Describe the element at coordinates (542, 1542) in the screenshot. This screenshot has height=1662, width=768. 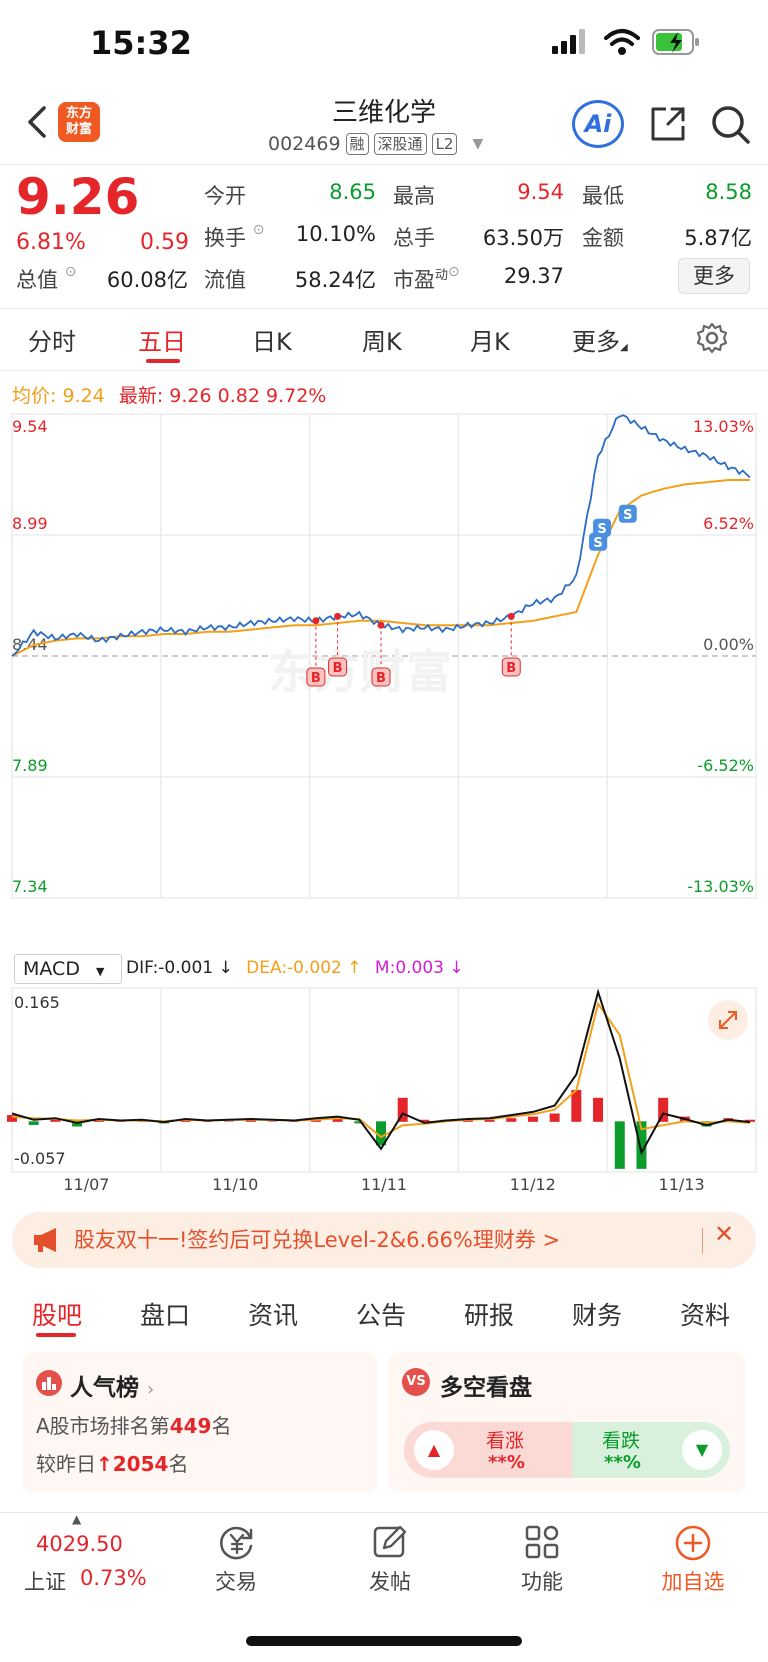
I see `function-grid-icon` at that location.